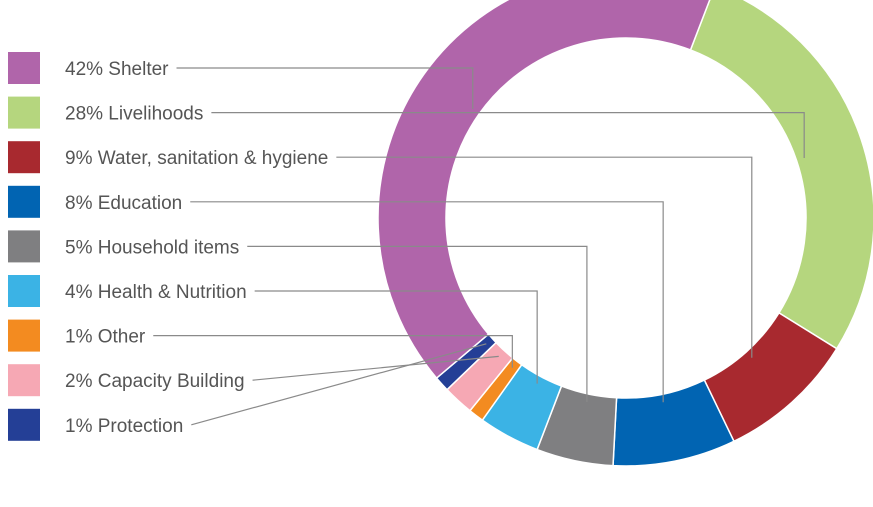 Image resolution: width=873 pixels, height=507 pixels. Describe the element at coordinates (124, 426) in the screenshot. I see `legend-label-protection: 1% Protection` at that location.